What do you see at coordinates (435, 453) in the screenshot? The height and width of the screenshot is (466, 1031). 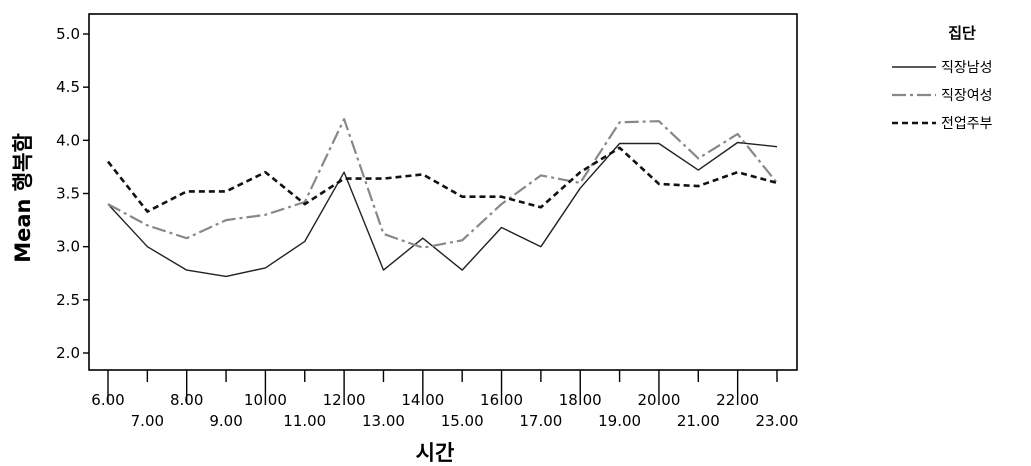 I see `x-axis-title: 시간` at bounding box center [435, 453].